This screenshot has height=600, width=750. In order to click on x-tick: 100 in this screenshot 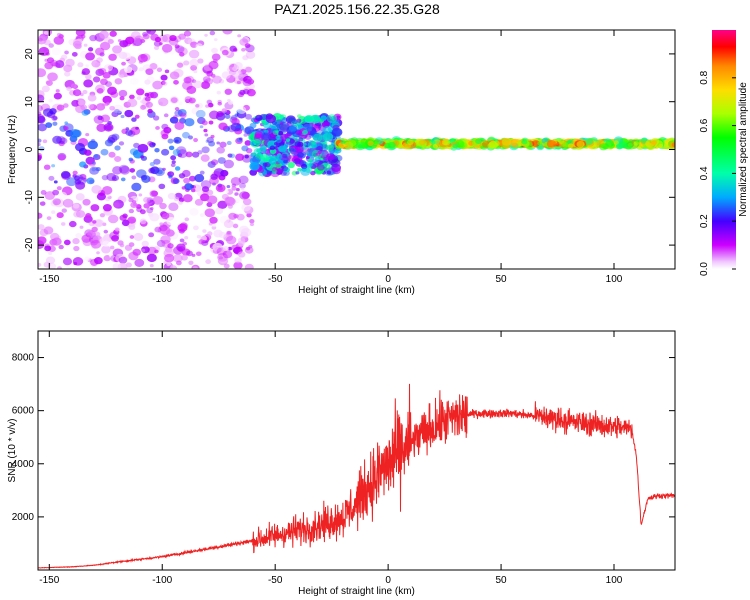, I will do `click(614, 458)`.